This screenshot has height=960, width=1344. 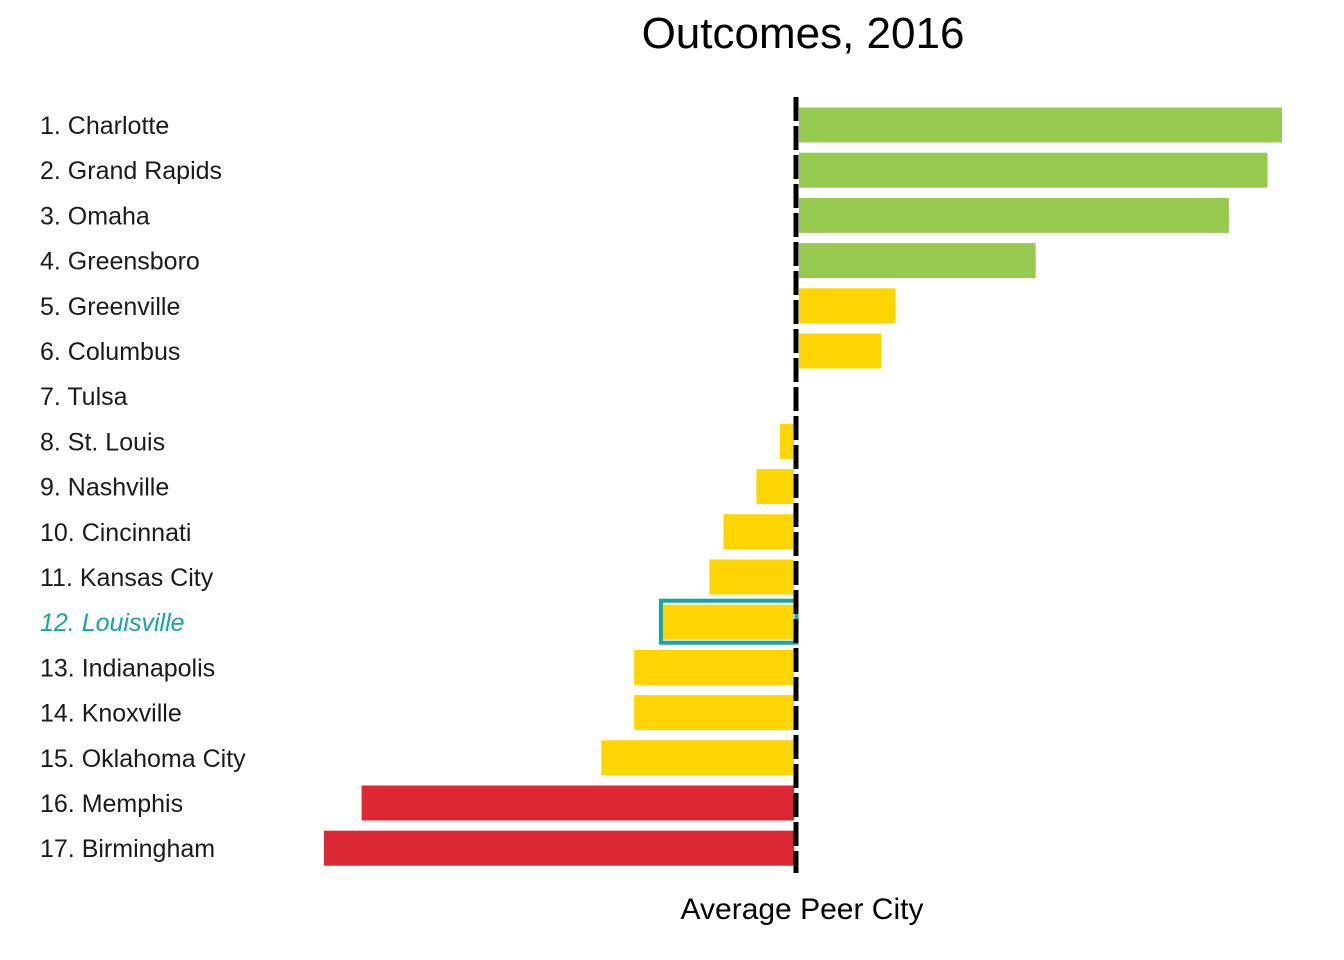 I want to click on x-axis-label: Average Peer City, so click(x=802, y=909).